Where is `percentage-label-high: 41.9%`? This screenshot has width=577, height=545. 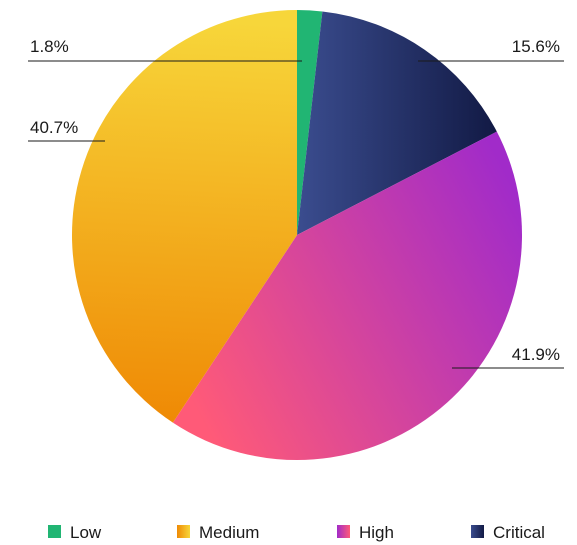
percentage-label-high: 41.9% is located at coordinates (536, 354).